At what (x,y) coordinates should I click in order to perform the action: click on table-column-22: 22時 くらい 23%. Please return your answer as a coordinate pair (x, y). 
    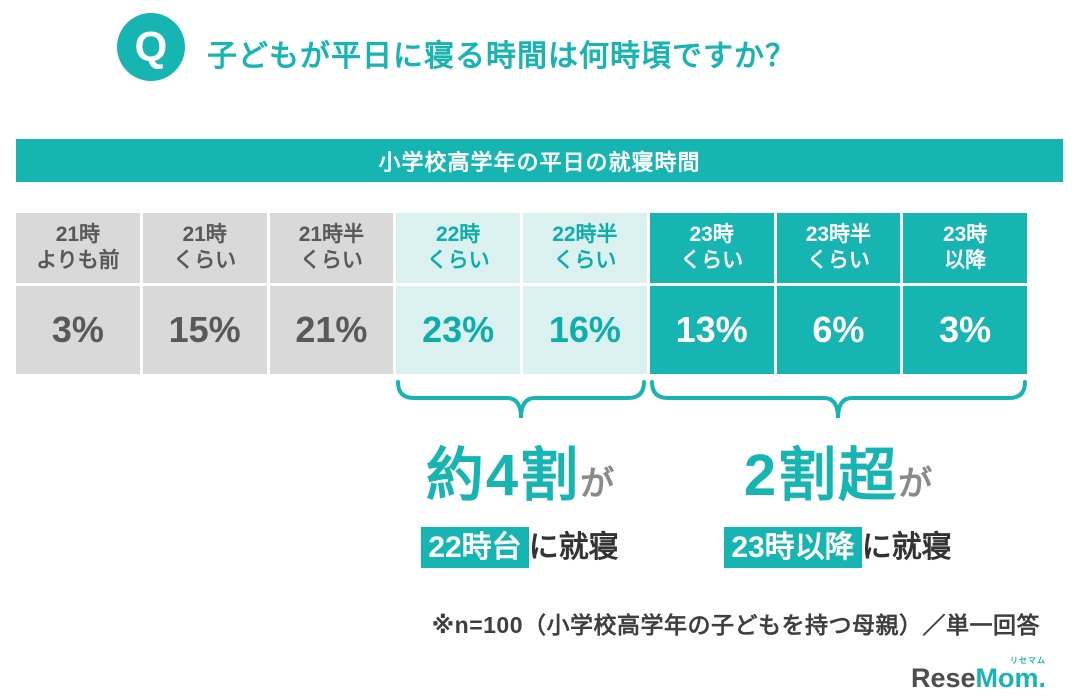
    Looking at the image, I should click on (458, 293).